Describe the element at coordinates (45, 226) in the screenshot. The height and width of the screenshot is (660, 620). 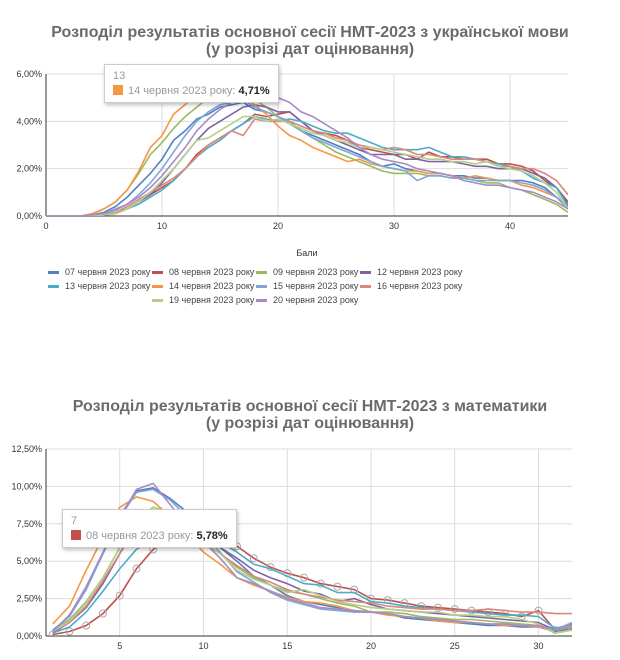
I see `x-tick-label: 0` at that location.